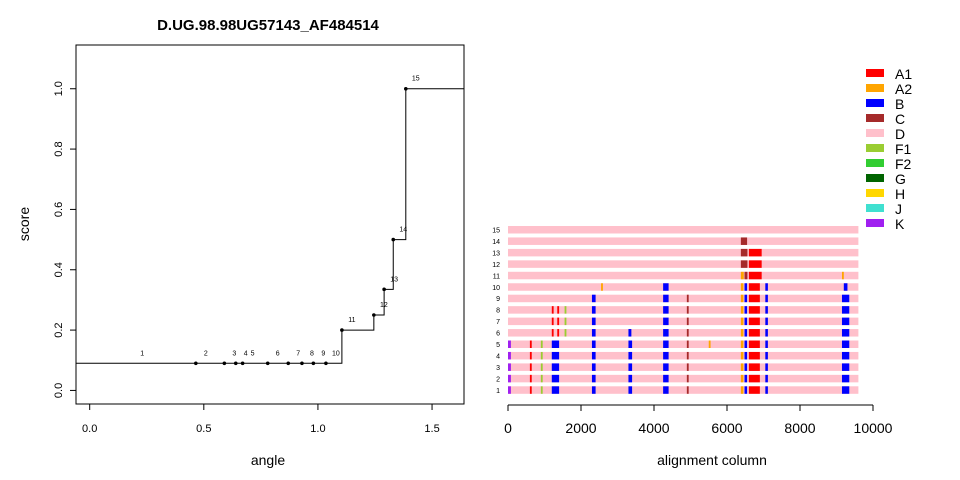  What do you see at coordinates (889, 164) in the screenshot?
I see `legend-item: F2` at bounding box center [889, 164].